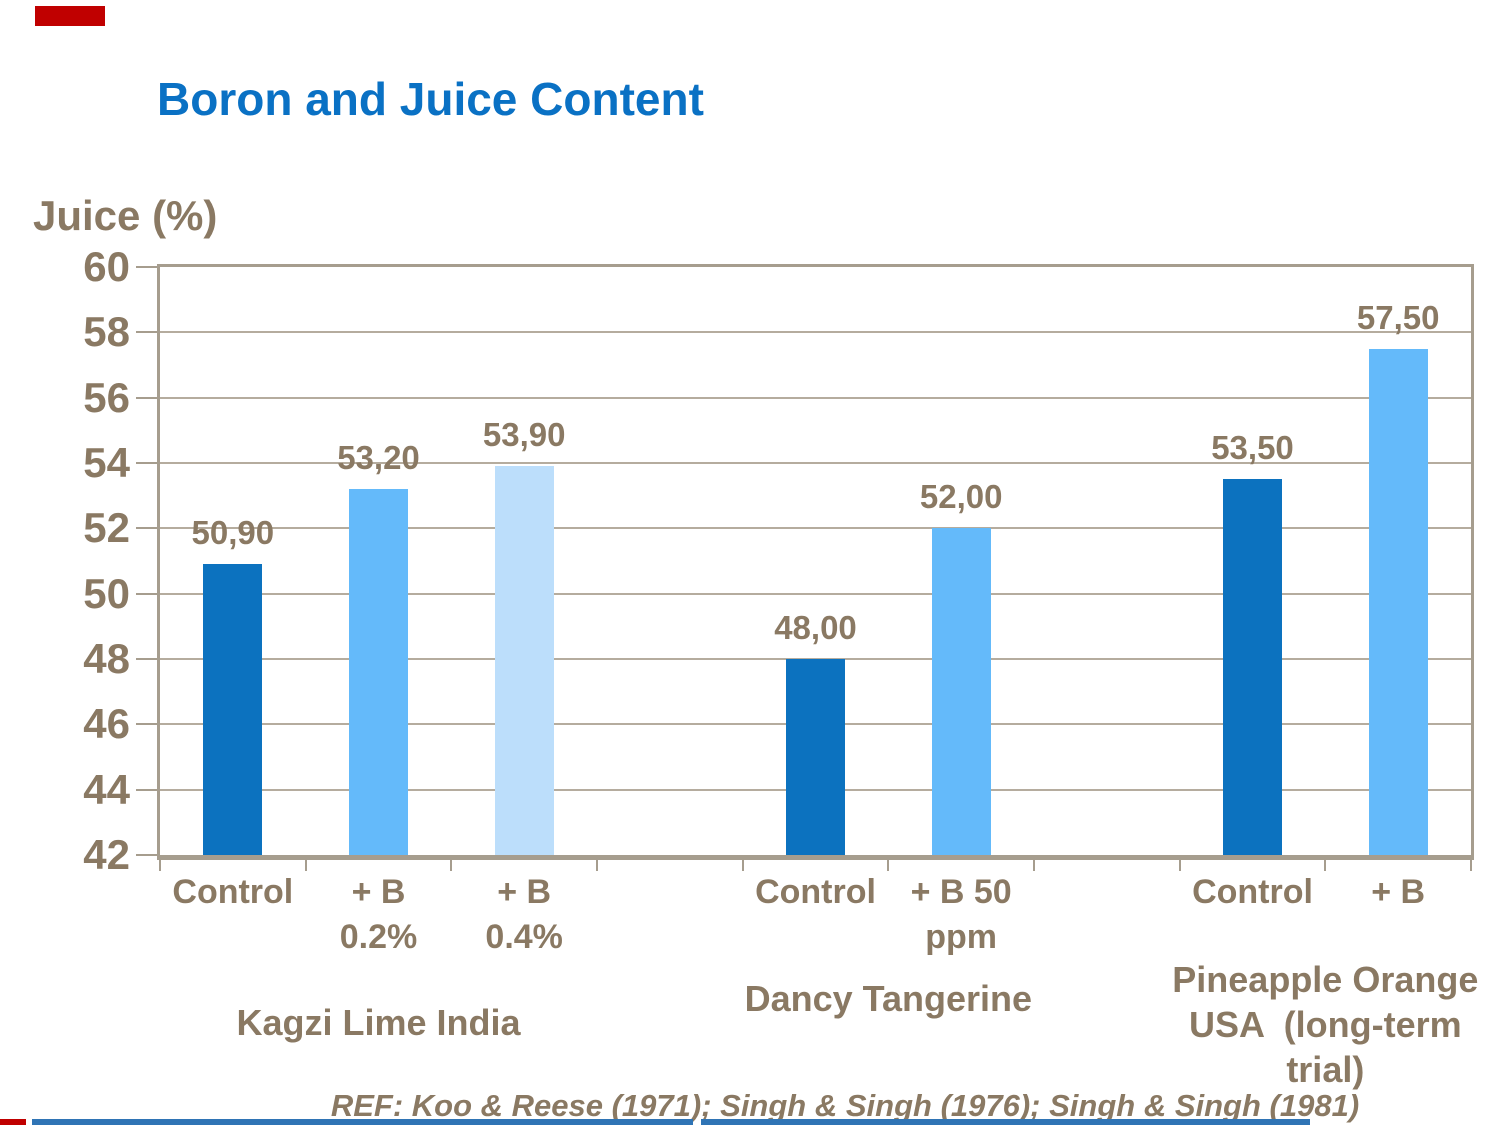 The image size is (1500, 1125). I want to click on y-tick-label: 54, so click(106, 462).